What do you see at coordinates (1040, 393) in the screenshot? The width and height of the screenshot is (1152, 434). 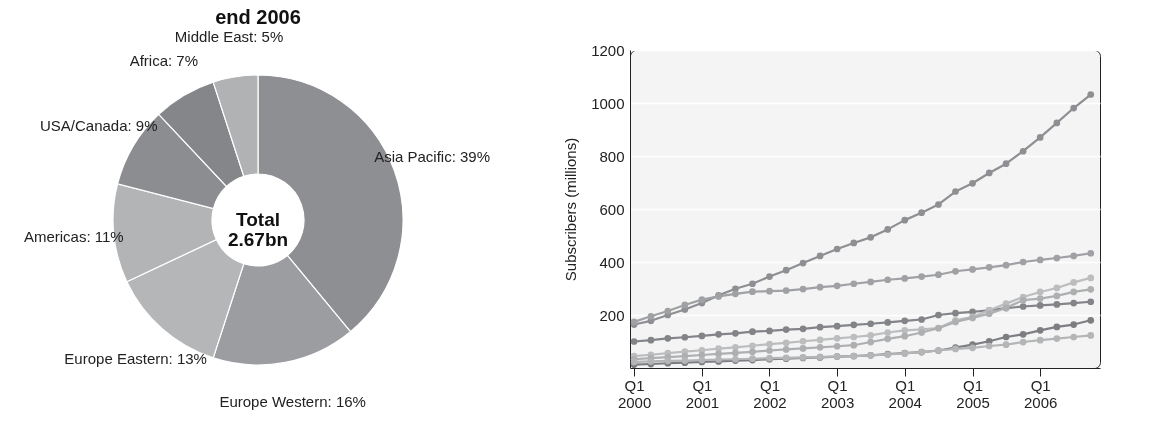 I see `x-tick-label: Q1 2006` at bounding box center [1040, 393].